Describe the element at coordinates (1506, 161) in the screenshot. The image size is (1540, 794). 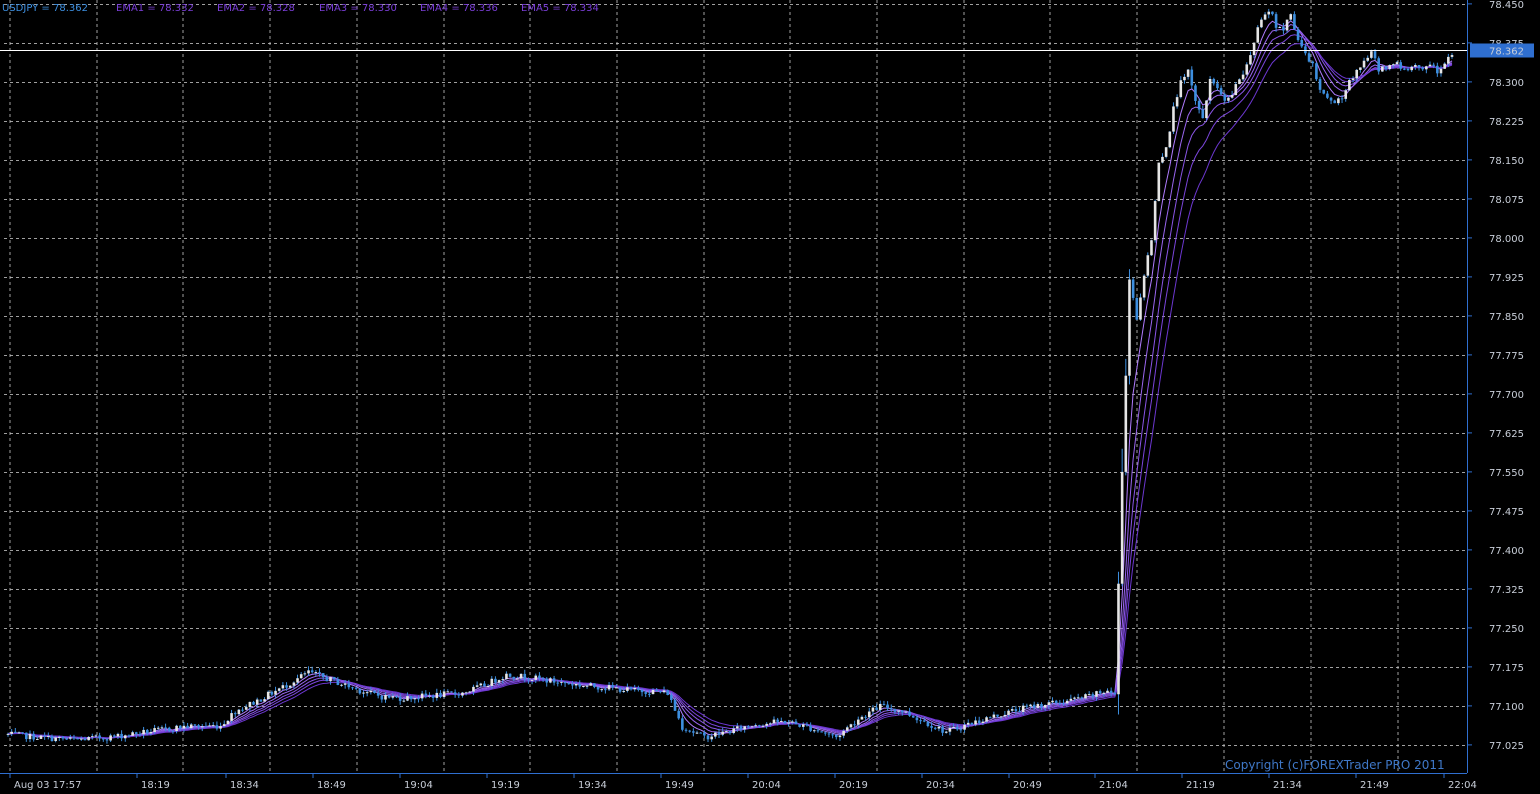
I see `y-tick-label-4: 78.150` at that location.